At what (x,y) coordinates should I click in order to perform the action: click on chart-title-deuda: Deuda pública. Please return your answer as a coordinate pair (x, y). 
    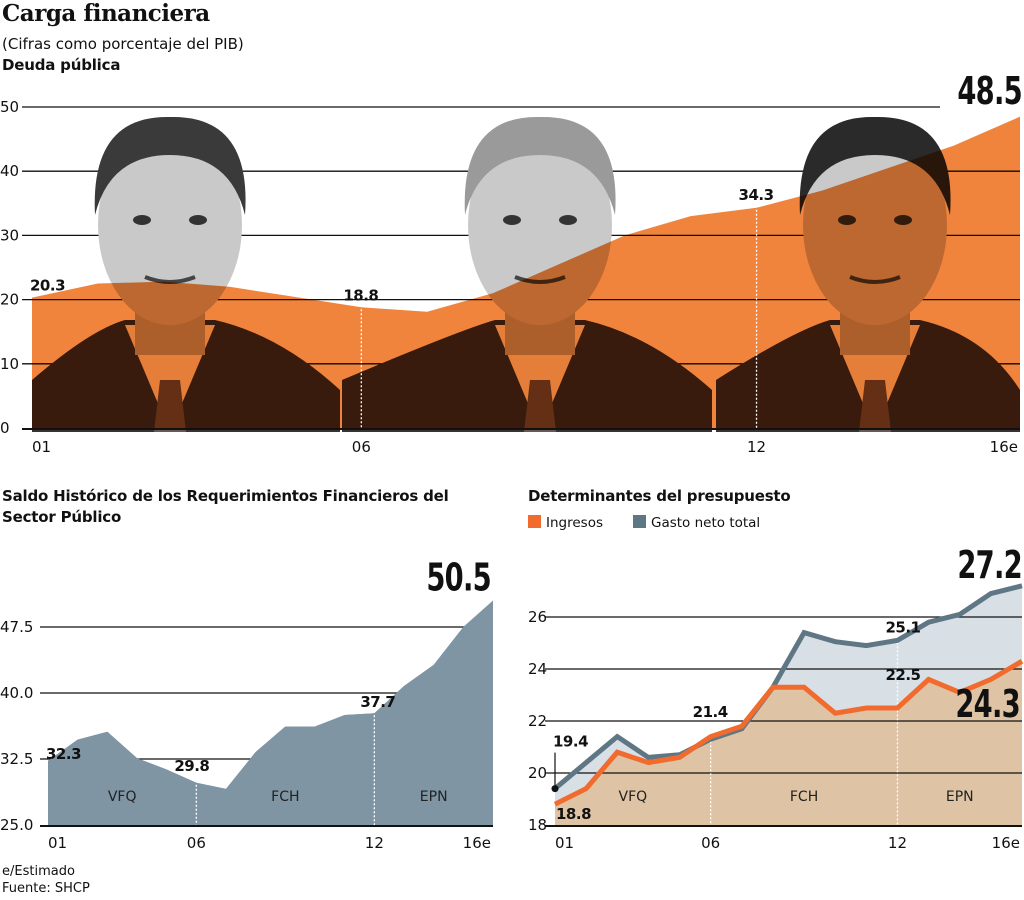
    Looking at the image, I should click on (61, 65).